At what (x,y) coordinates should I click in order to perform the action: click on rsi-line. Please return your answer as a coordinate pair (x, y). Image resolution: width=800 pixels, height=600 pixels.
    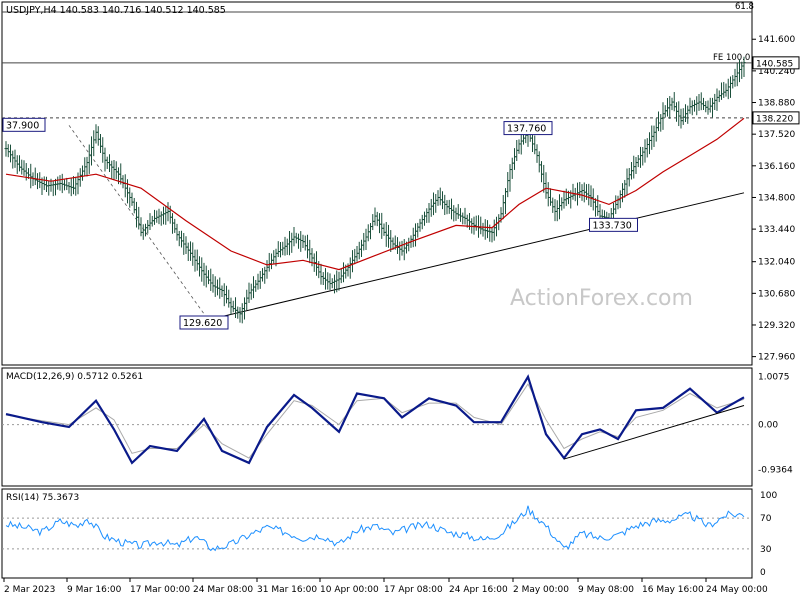
    Looking at the image, I should click on (375, 528).